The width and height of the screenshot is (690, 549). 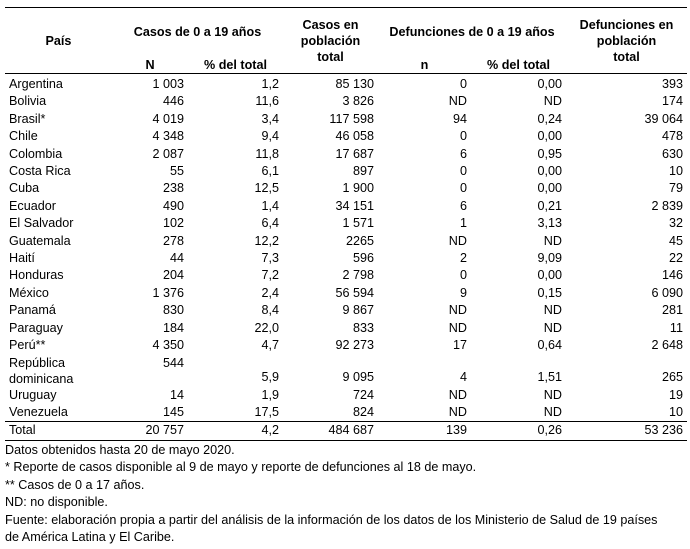 What do you see at coordinates (176, 258) in the screenshot?
I see `cases-n-cell: 44` at bounding box center [176, 258].